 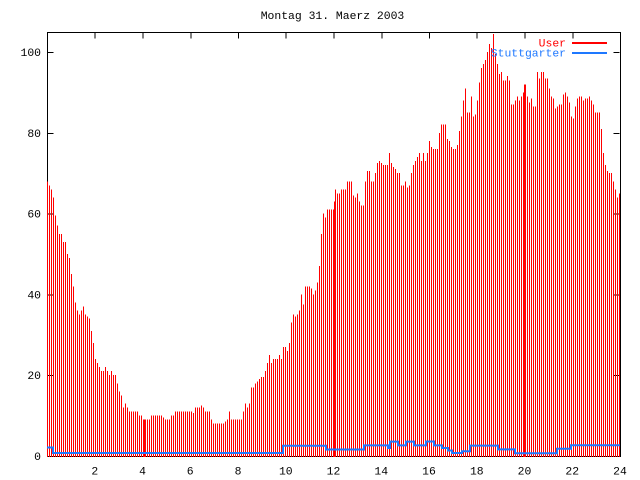 What do you see at coordinates (477, 473) in the screenshot?
I see `svg-text: 18` at bounding box center [477, 473].